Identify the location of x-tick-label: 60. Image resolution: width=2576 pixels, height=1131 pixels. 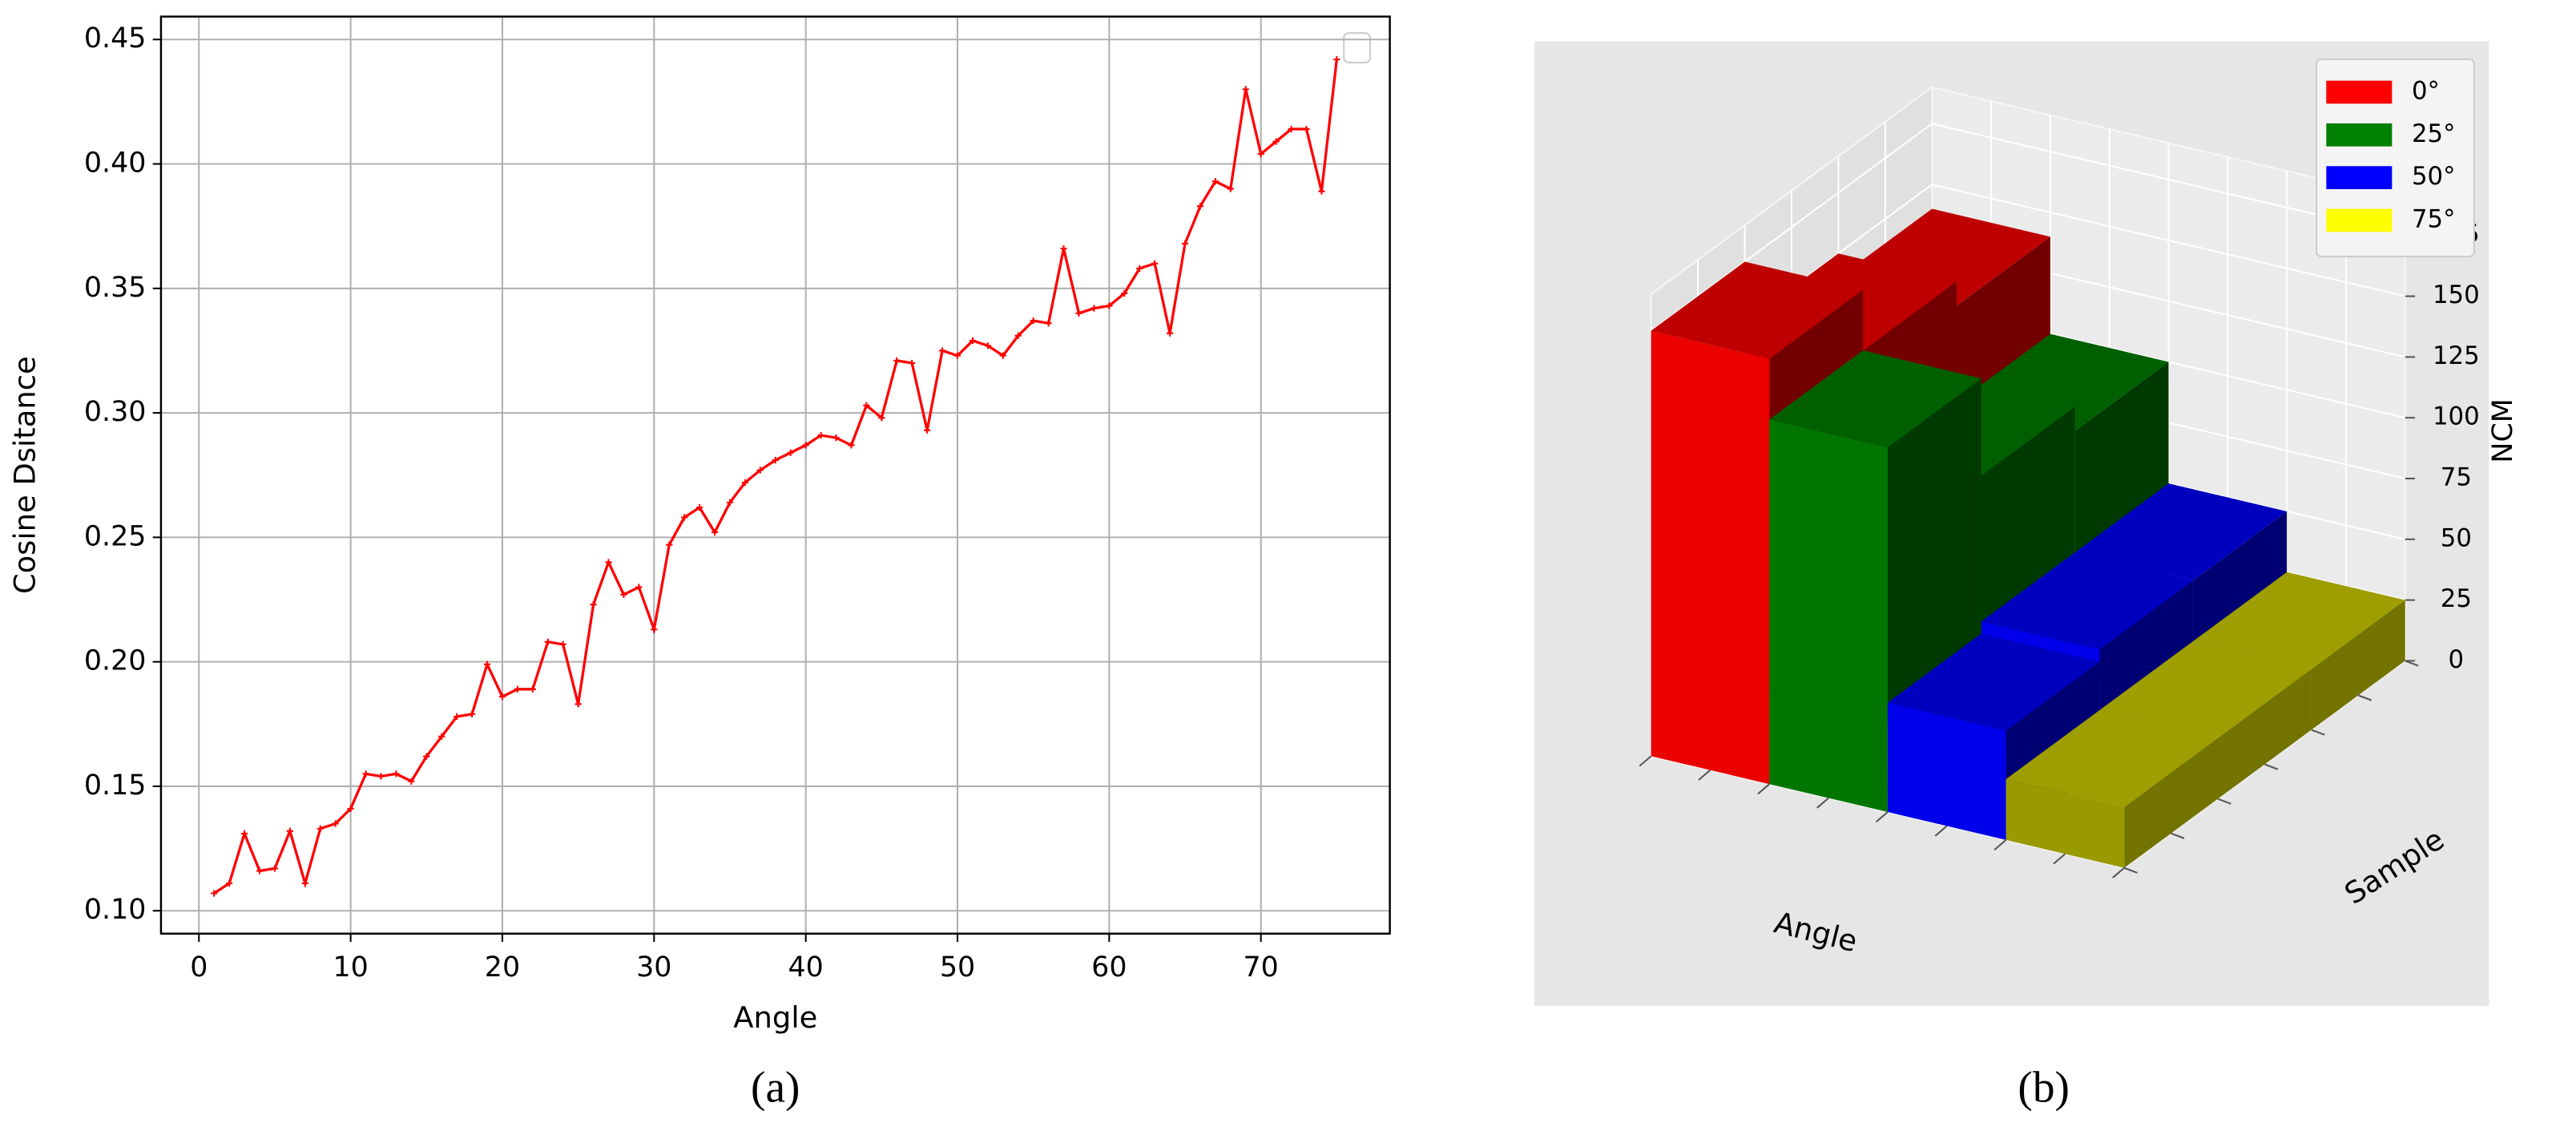
(1109, 968).